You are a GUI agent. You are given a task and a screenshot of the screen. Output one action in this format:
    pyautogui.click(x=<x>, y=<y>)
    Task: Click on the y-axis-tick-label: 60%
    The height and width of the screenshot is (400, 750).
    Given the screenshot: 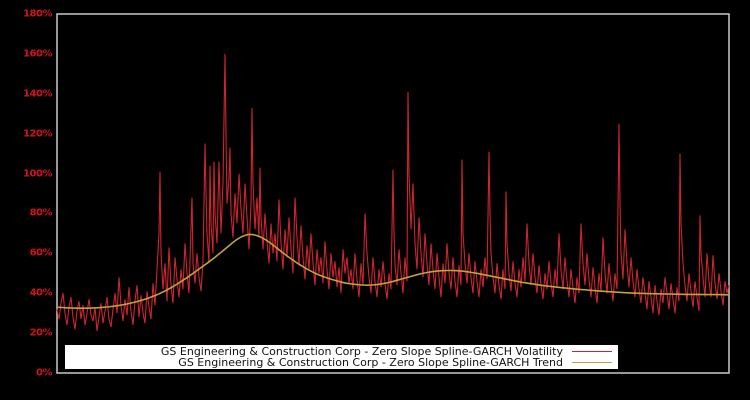 What is the action you would take?
    pyautogui.click(x=41, y=253)
    